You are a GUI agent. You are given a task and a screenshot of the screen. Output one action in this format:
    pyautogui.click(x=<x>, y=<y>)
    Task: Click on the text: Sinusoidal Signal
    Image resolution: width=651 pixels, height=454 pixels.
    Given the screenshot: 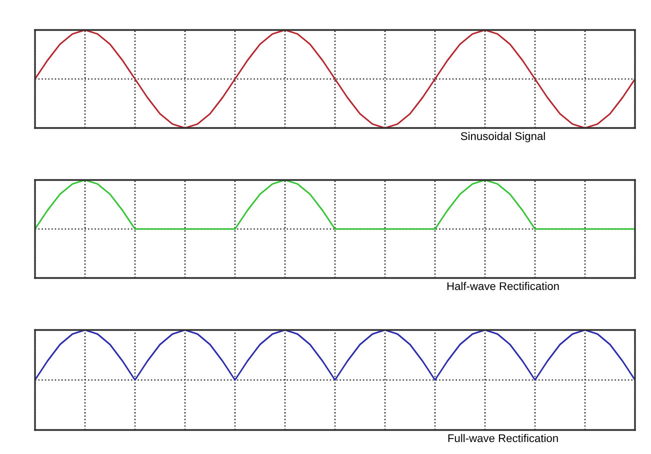 What is the action you would take?
    pyautogui.click(x=502, y=137)
    